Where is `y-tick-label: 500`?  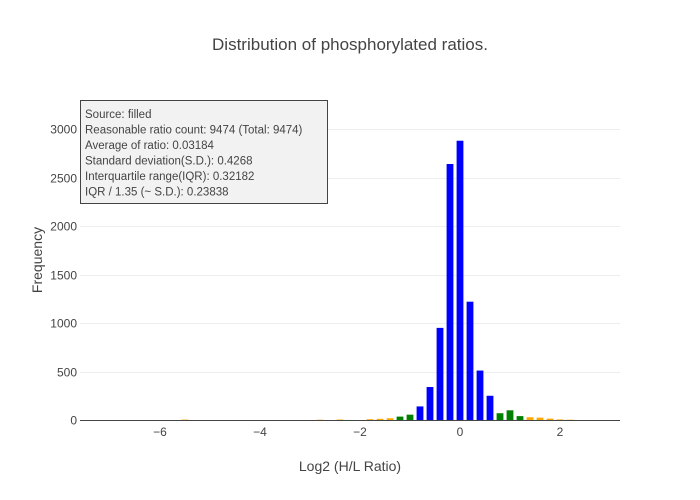 y-tick-label: 500 is located at coordinates (67, 373).